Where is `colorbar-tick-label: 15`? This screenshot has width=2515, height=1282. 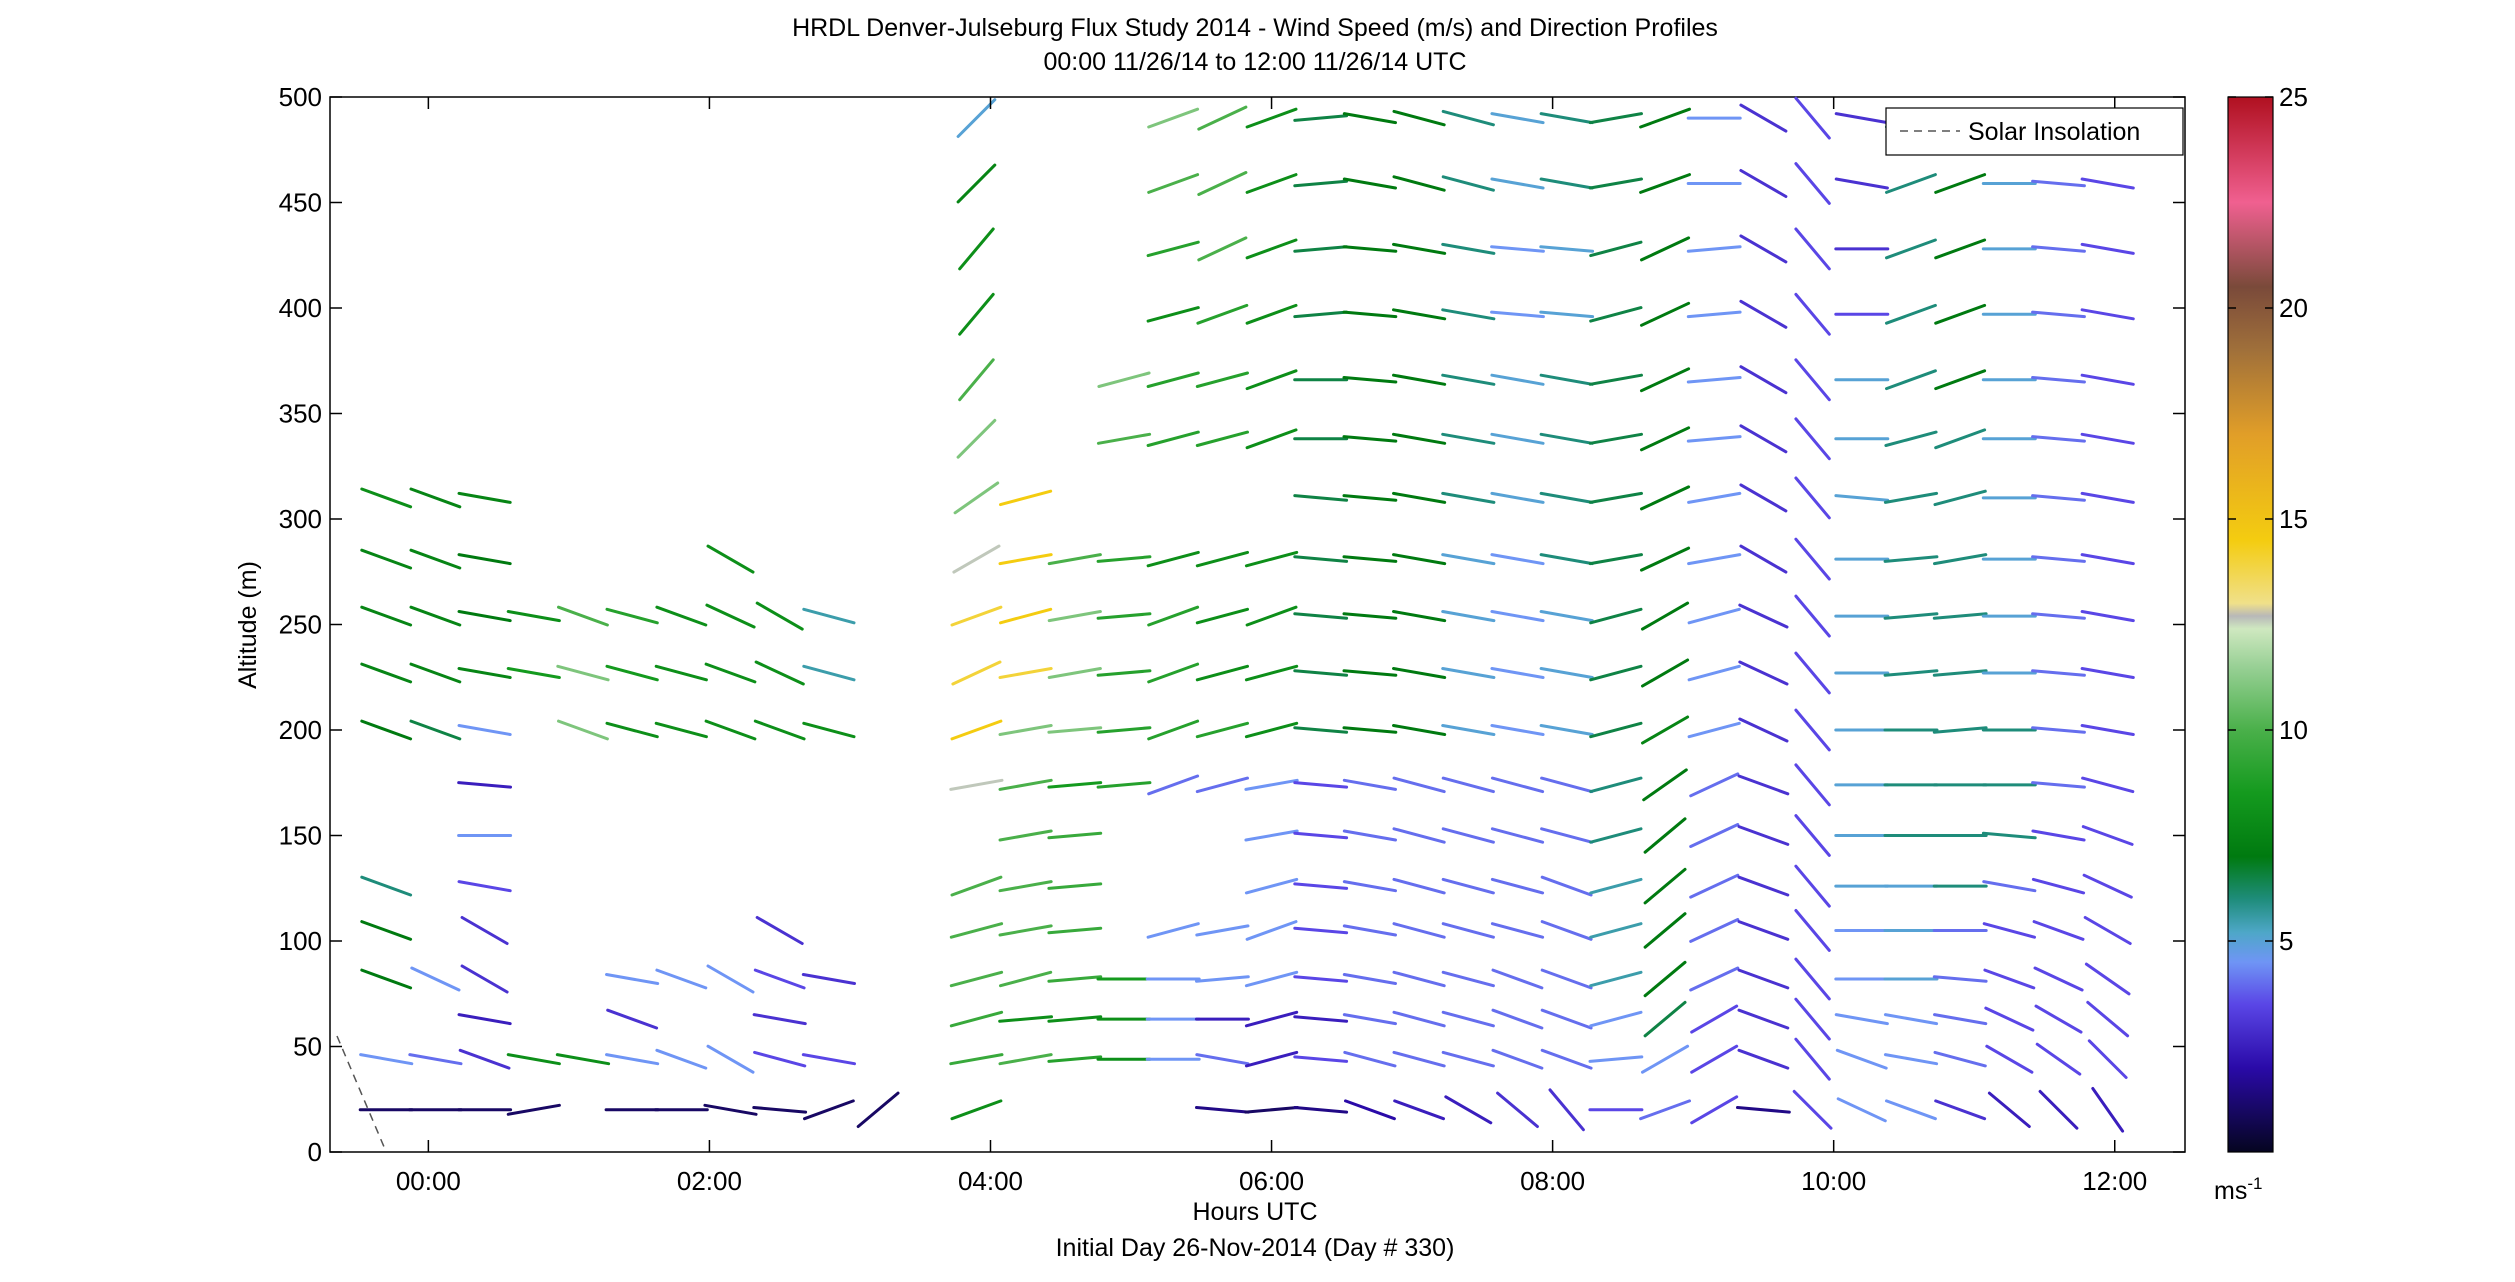 colorbar-tick-label: 15 is located at coordinates (2293, 519).